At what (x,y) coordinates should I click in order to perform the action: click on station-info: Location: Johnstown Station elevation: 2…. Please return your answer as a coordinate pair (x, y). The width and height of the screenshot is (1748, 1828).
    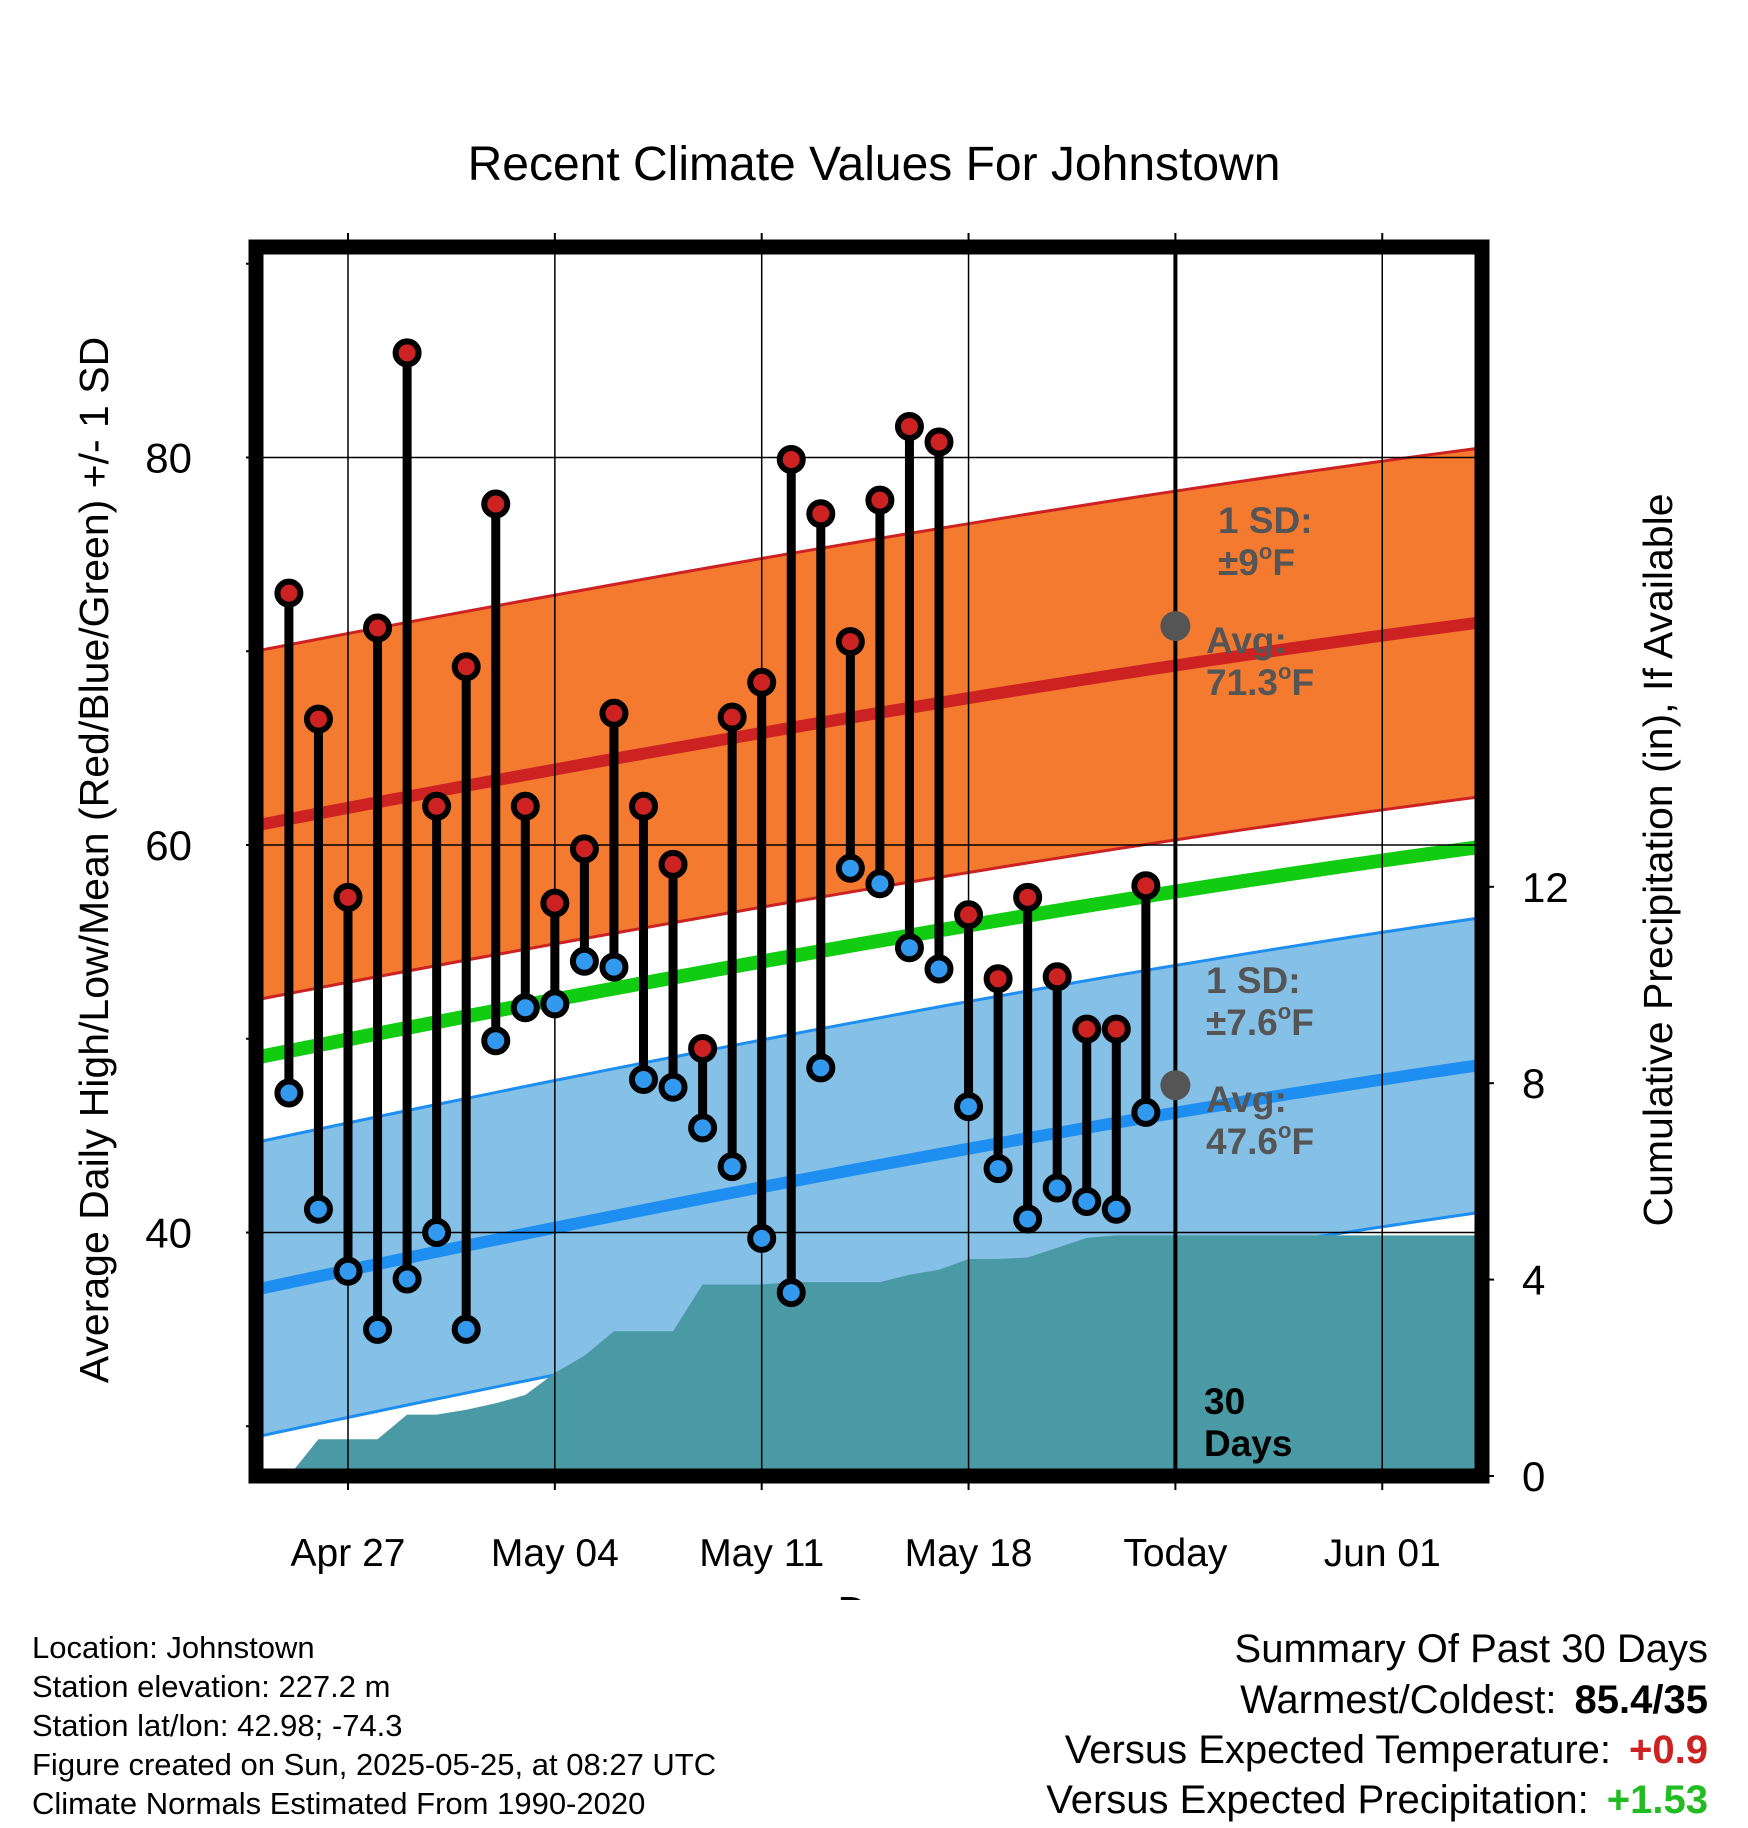
    Looking at the image, I should click on (374, 1725).